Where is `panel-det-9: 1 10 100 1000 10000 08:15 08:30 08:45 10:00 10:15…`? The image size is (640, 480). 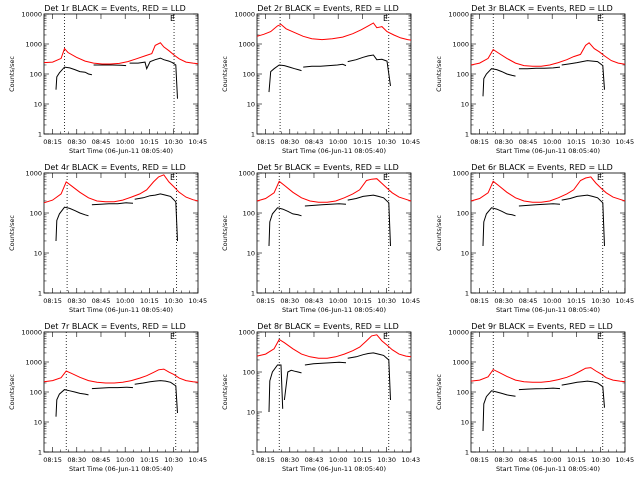
panel-det-9: 1 10 100 1000 10000 08:15 08:30 08:45 10:00 10:15… is located at coordinates (534, 397).